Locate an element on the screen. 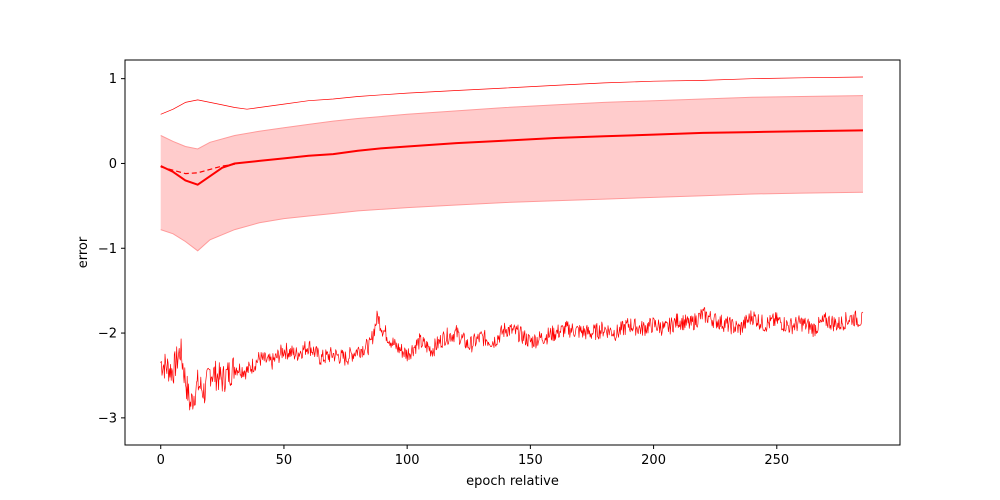 Image resolution: width=1000 pixels, height=500 pixels. y-tick-label: −1 is located at coordinates (107, 249).